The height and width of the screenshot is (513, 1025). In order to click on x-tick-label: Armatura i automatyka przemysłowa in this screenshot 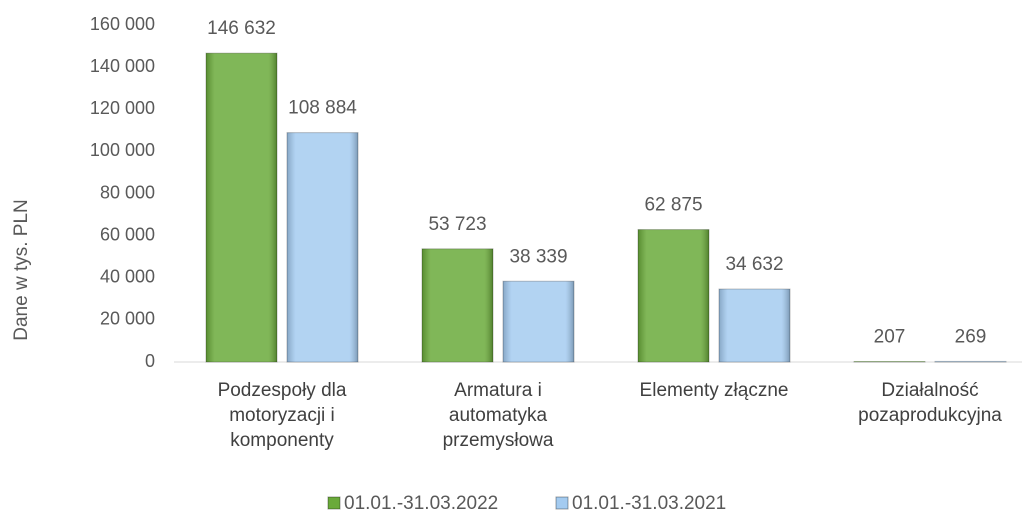, I will do `click(498, 415)`.